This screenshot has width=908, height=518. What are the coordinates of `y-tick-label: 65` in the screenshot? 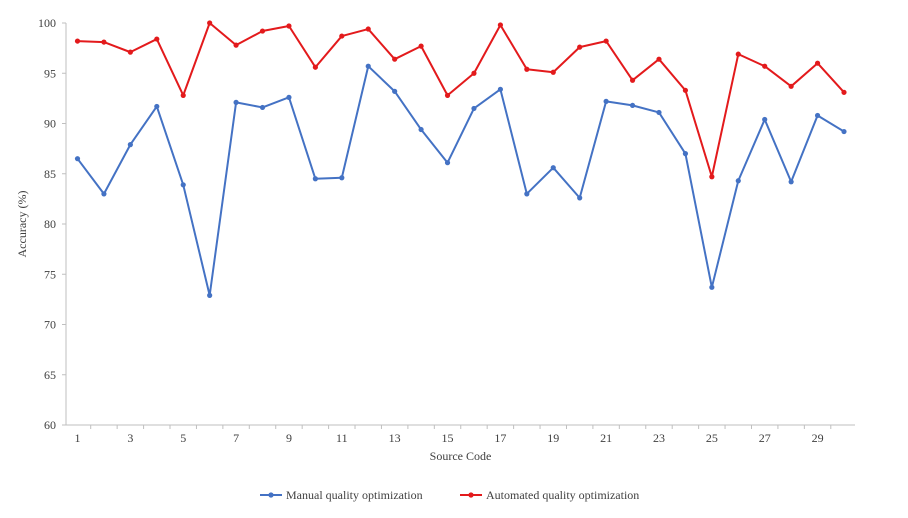 It's located at (50, 375).